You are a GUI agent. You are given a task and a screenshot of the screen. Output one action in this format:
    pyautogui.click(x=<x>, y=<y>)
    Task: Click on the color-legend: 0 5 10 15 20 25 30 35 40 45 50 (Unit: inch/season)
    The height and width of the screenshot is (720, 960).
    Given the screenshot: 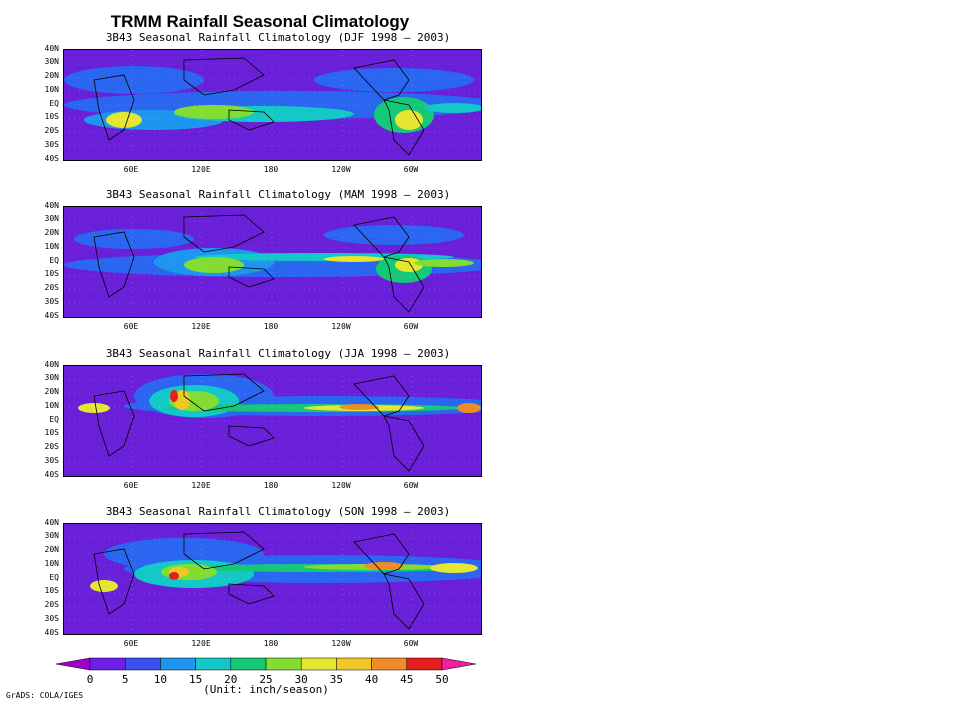 What is the action you would take?
    pyautogui.click(x=266, y=676)
    